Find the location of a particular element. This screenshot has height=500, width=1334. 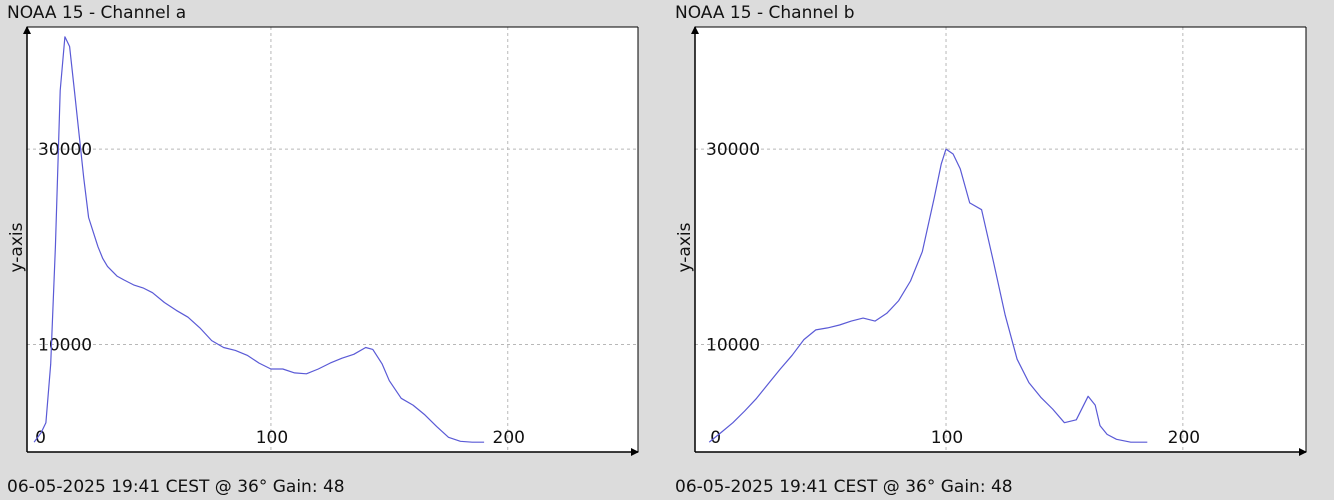

chart-title: NOAA 15 - Channel a is located at coordinates (97, 13).